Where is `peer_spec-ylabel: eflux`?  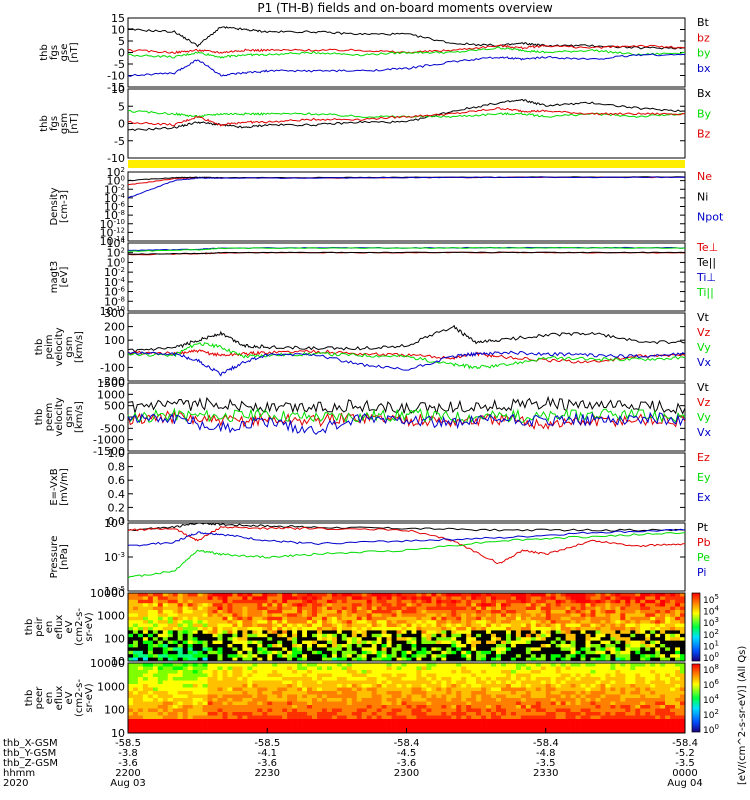 peer_spec-ylabel: eflux is located at coordinates (59, 698).